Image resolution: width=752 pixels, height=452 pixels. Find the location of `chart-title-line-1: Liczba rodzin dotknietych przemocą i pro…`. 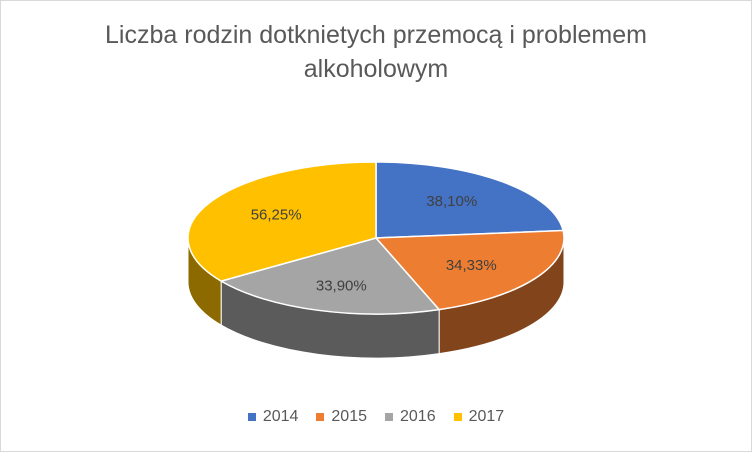

chart-title-line-1: Liczba rodzin dotknietych przemocą i pro… is located at coordinates (376, 35).